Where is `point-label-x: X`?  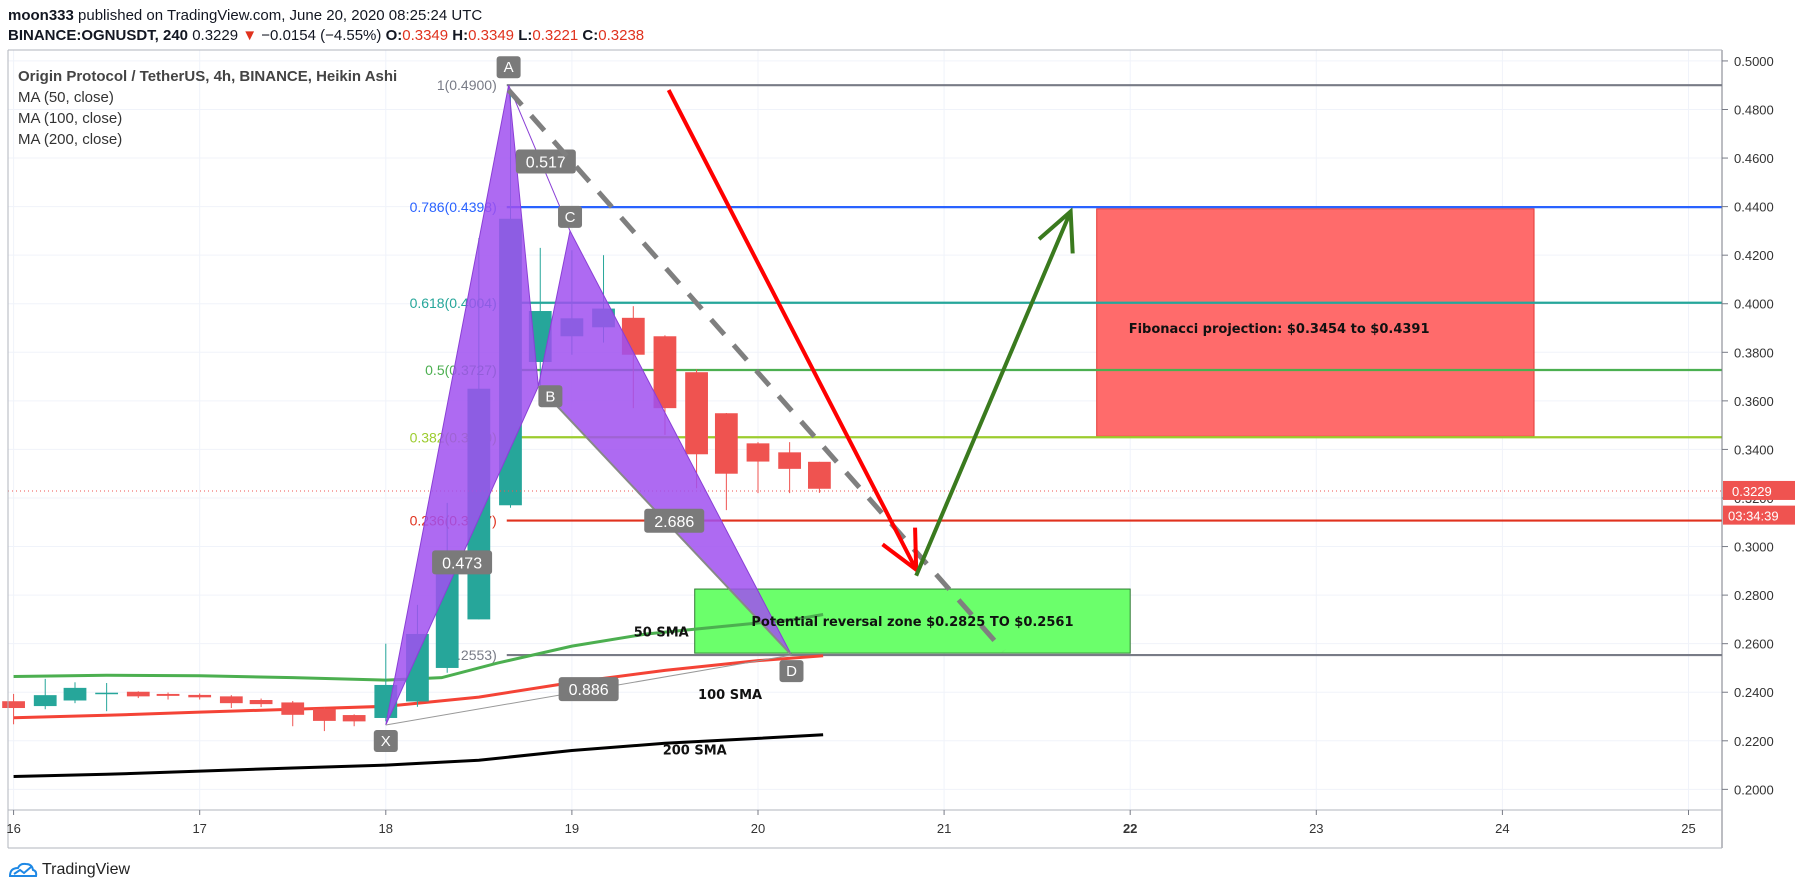
point-label-x: X is located at coordinates (386, 741).